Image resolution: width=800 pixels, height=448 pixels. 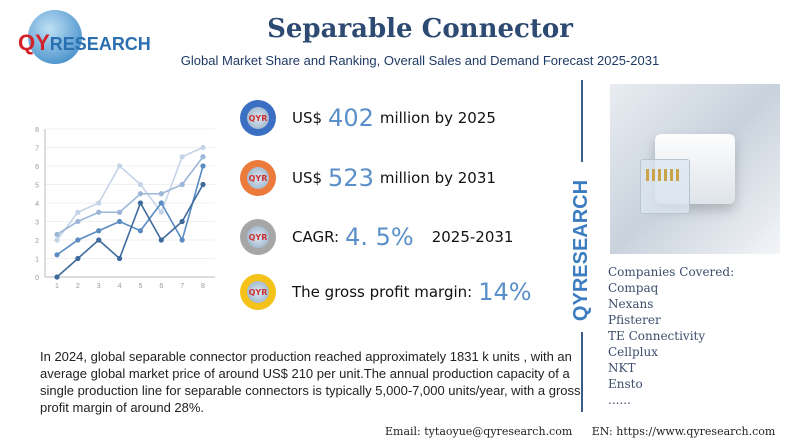 What do you see at coordinates (182, 286) in the screenshot?
I see `x-tick-label: 7` at bounding box center [182, 286].